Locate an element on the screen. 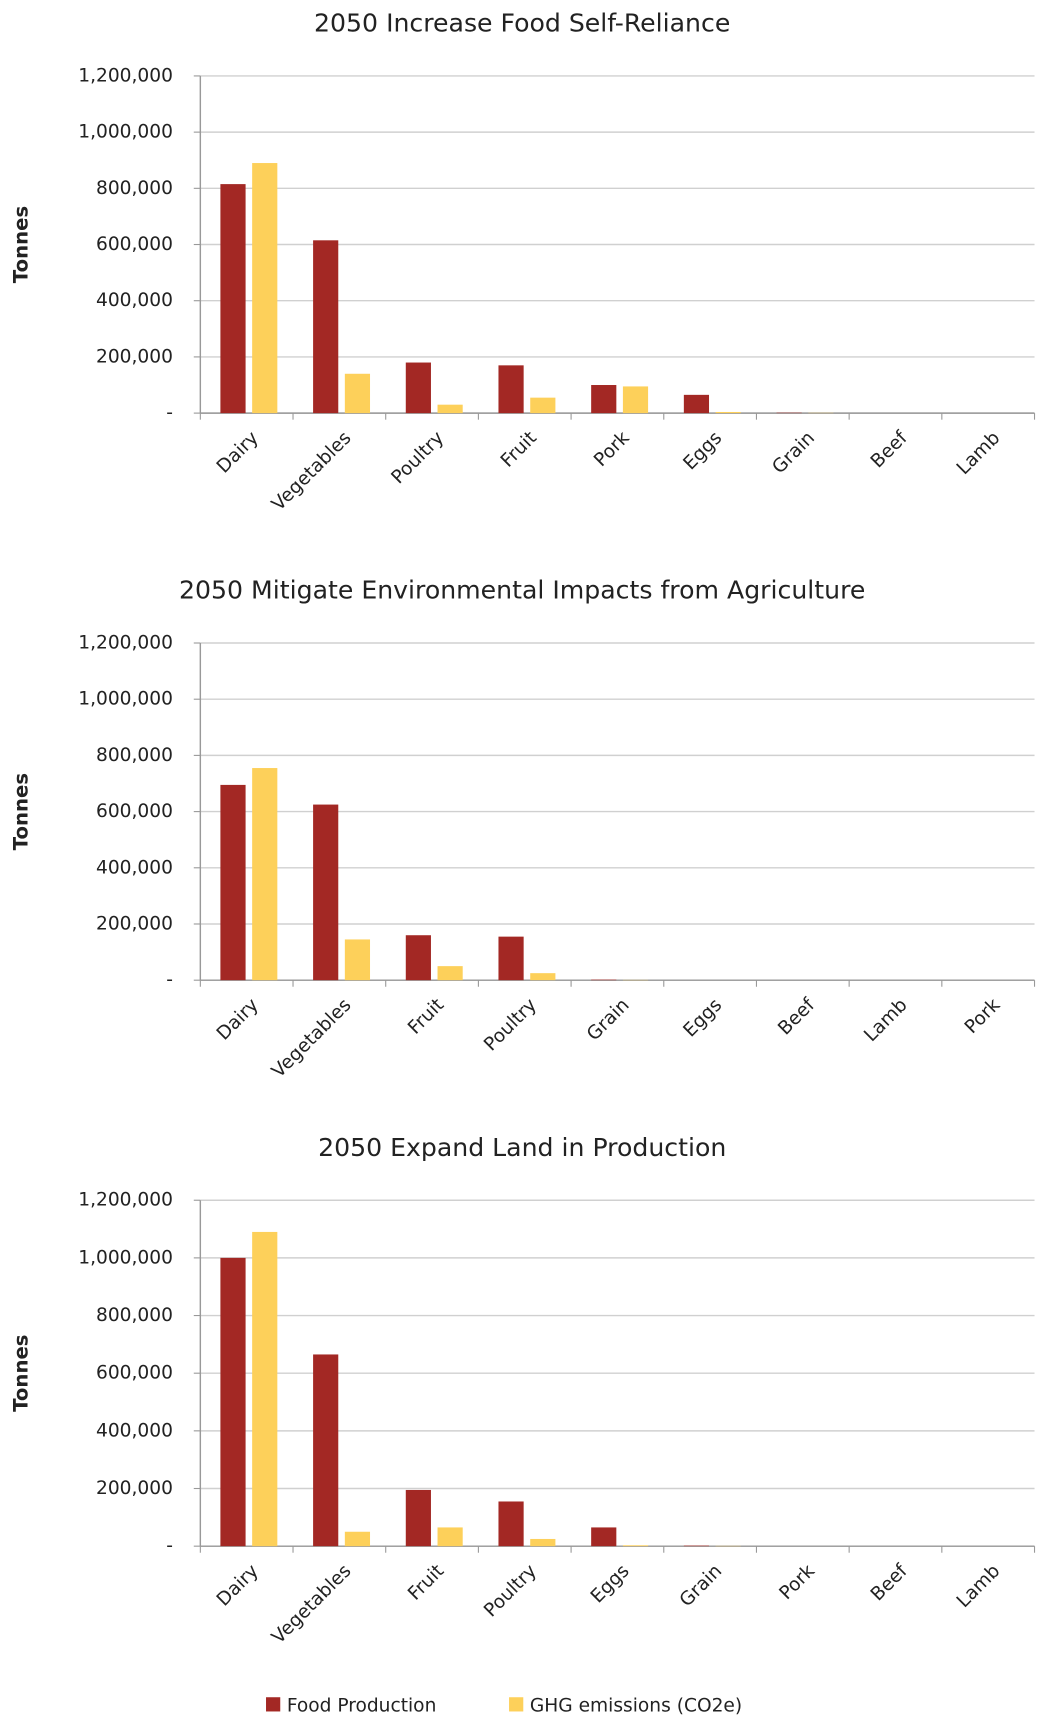 Image resolution: width=1040 pixels, height=1725 pixels. legend-label: Food Production is located at coordinates (362, 1705).